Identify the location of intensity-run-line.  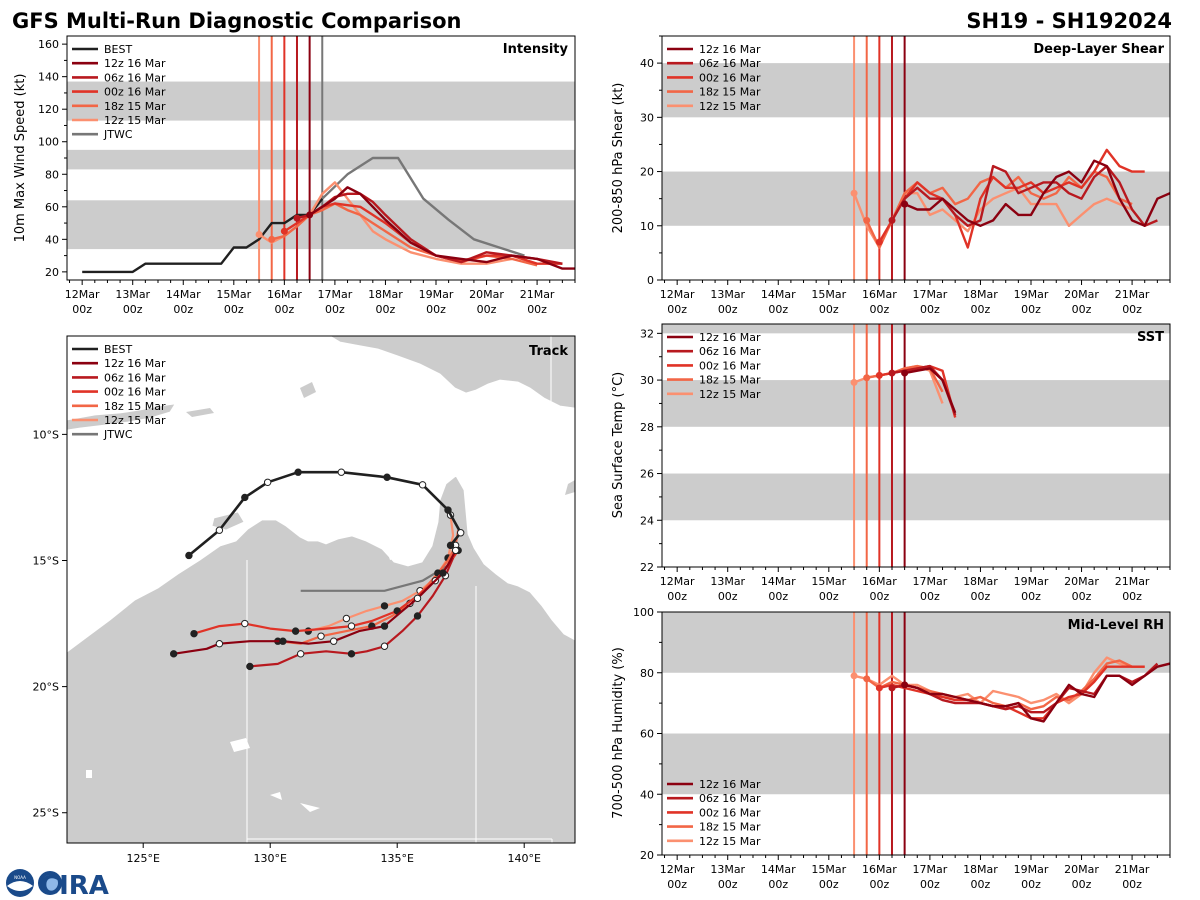
(441, 228).